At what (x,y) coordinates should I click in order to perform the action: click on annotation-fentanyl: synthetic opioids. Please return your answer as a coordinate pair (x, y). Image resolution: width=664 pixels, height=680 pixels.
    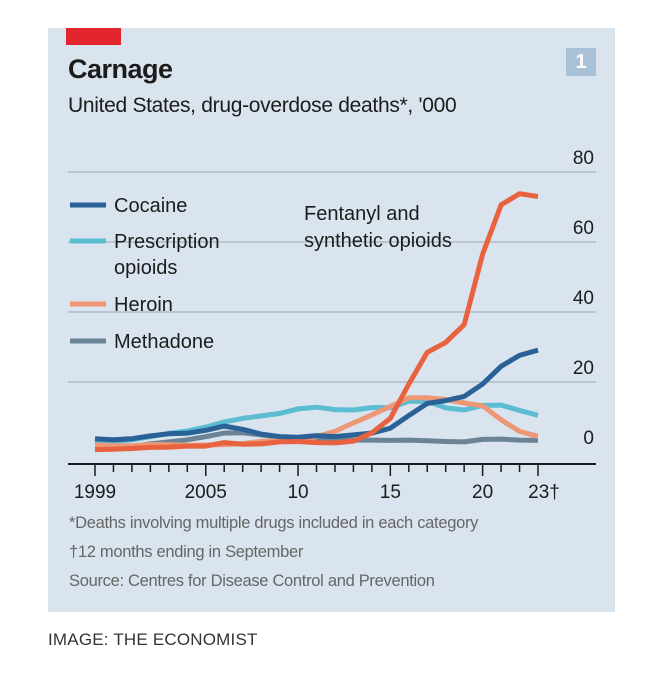
    Looking at the image, I should click on (378, 241).